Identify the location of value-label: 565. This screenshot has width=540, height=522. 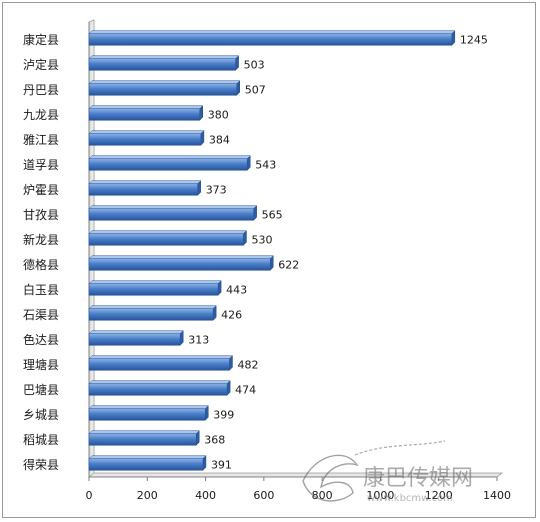
(272, 215).